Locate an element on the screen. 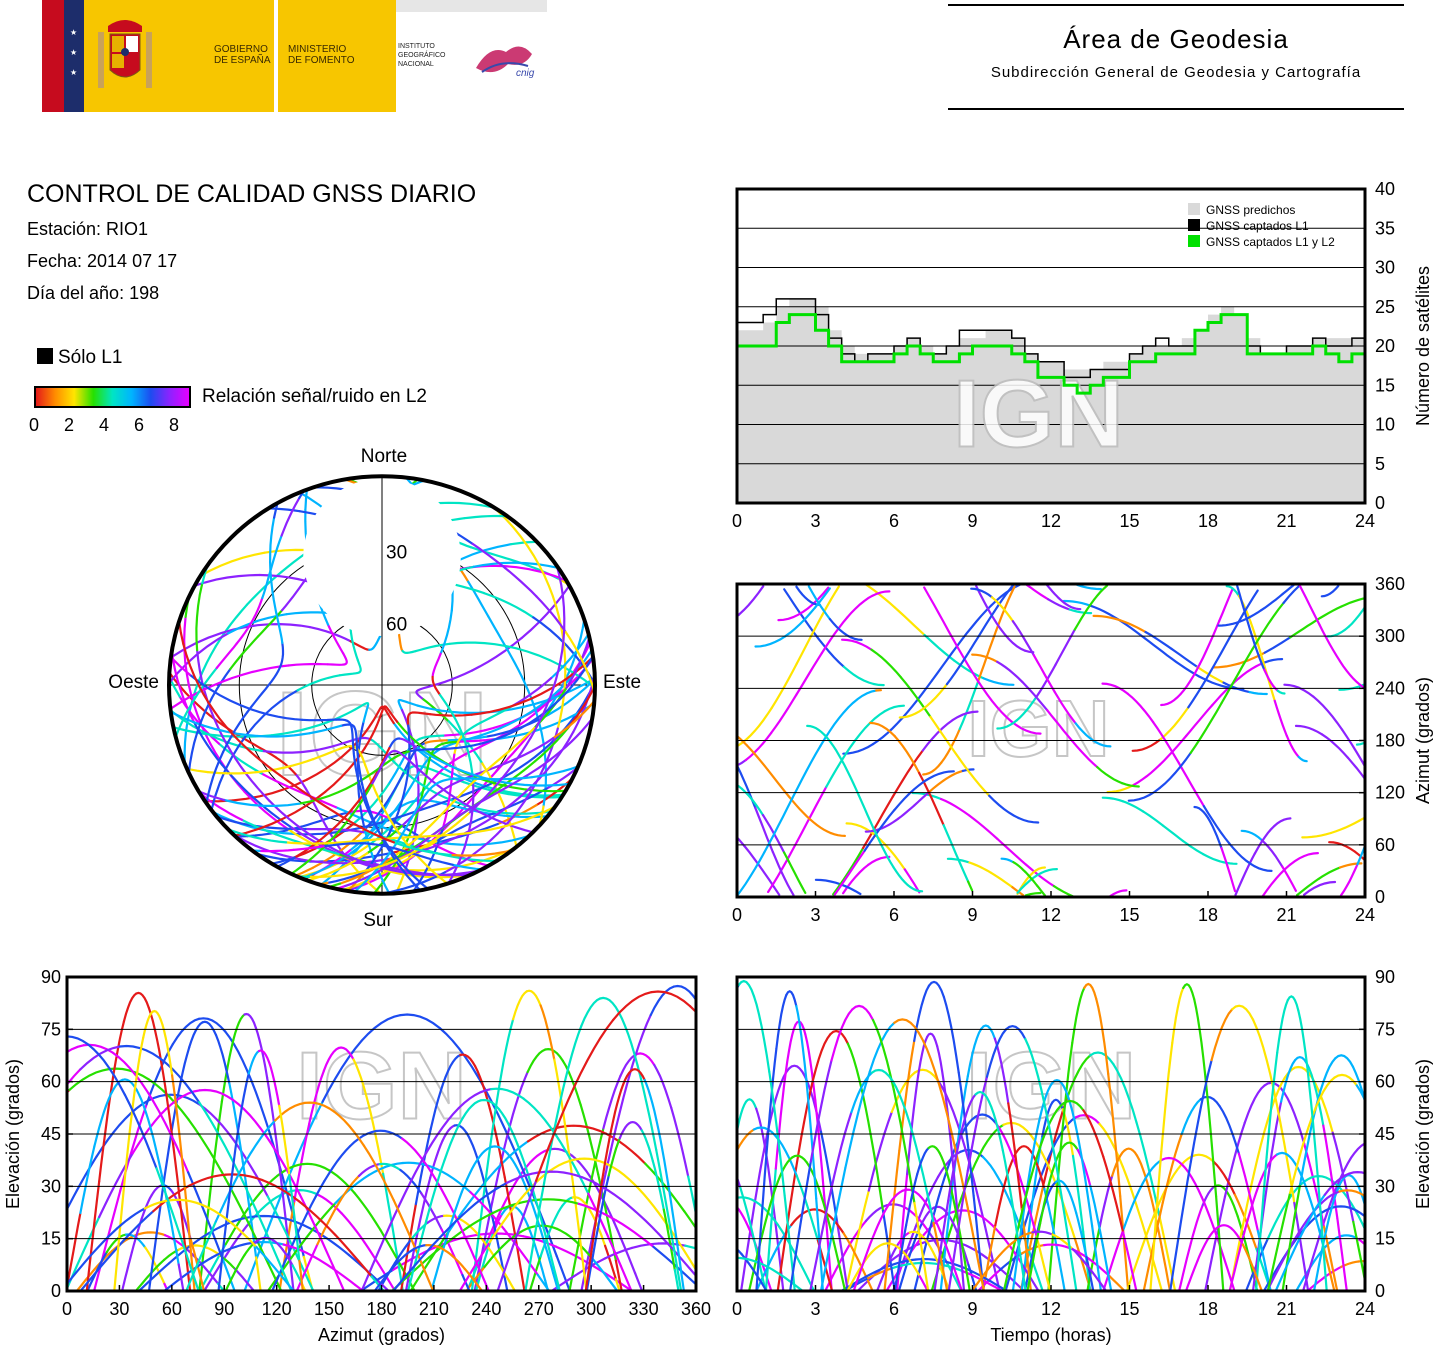 The width and height of the screenshot is (1445, 1350). x-tick-label: 300 is located at coordinates (591, 1309).